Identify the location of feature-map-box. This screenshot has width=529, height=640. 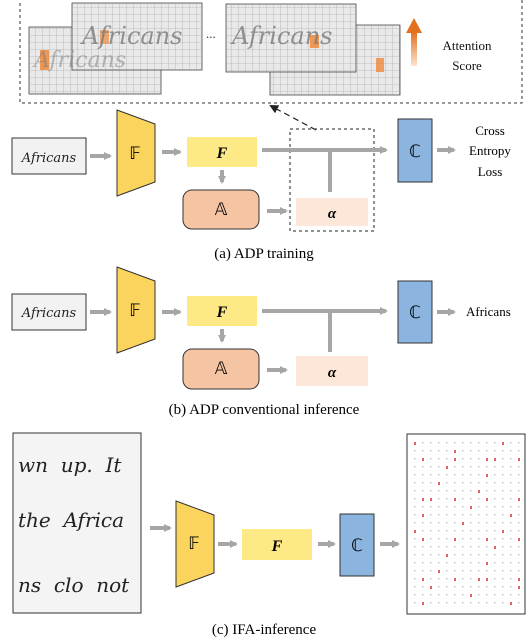
(277, 544).